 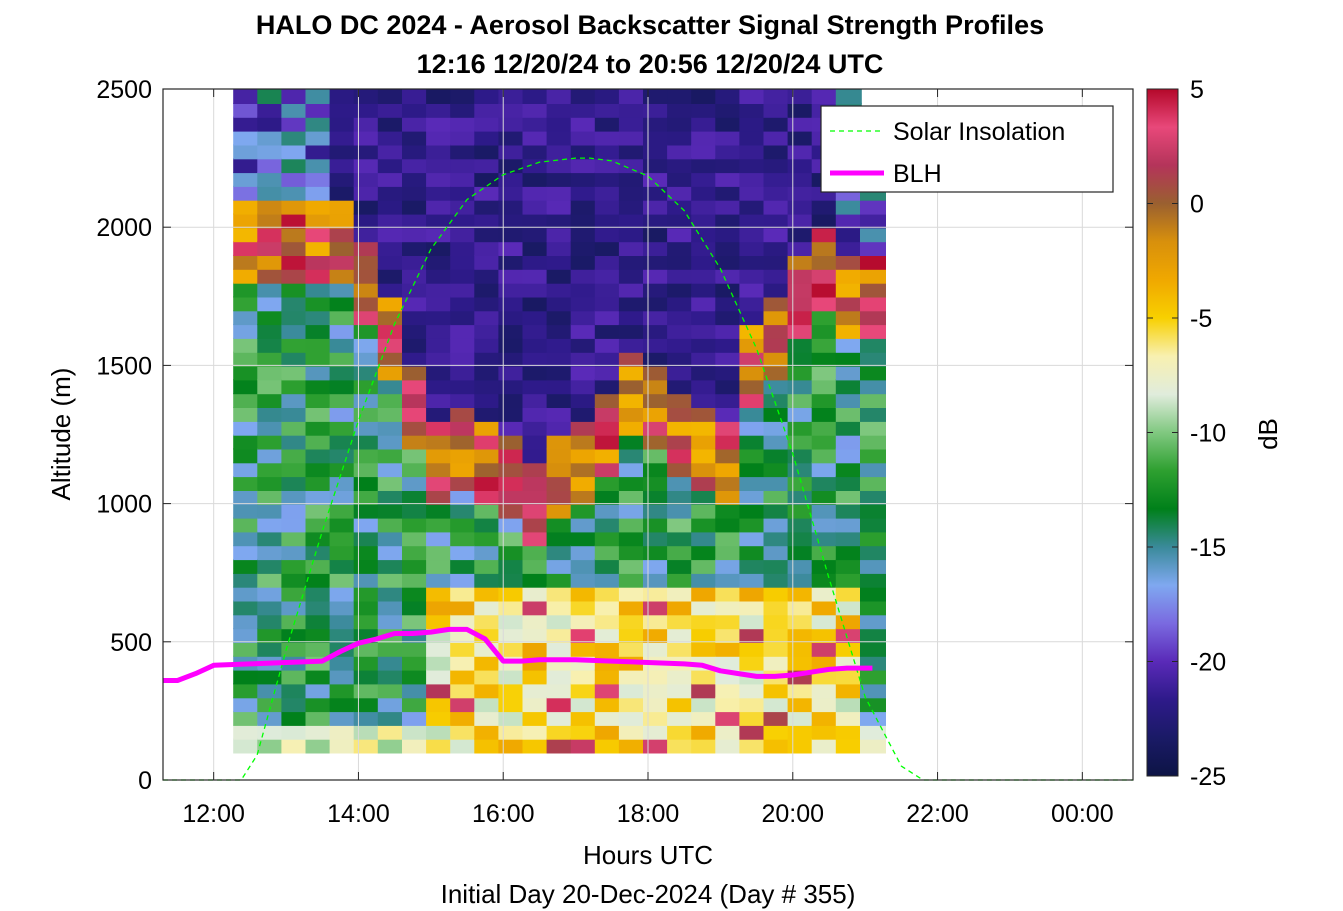 What do you see at coordinates (518, 654) in the screenshot?
I see `blh-line` at bounding box center [518, 654].